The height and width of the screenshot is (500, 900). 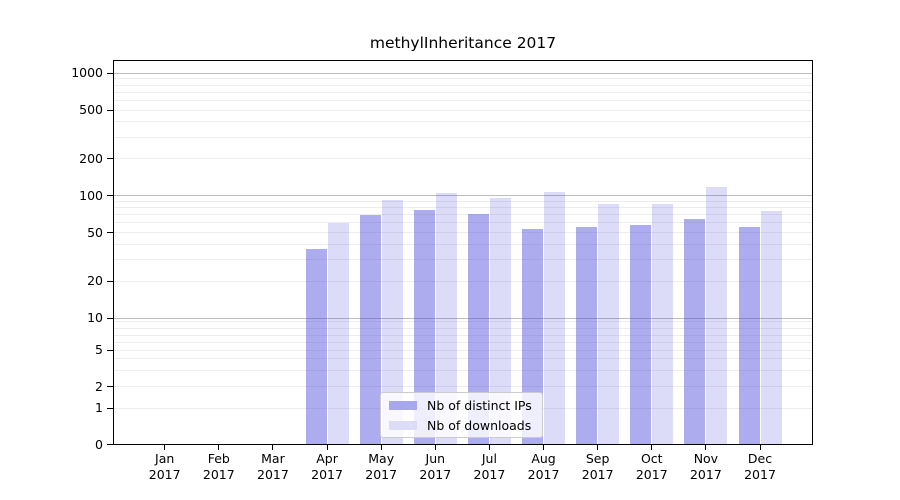 I want to click on y-tick-label: 2, so click(x=99, y=386).